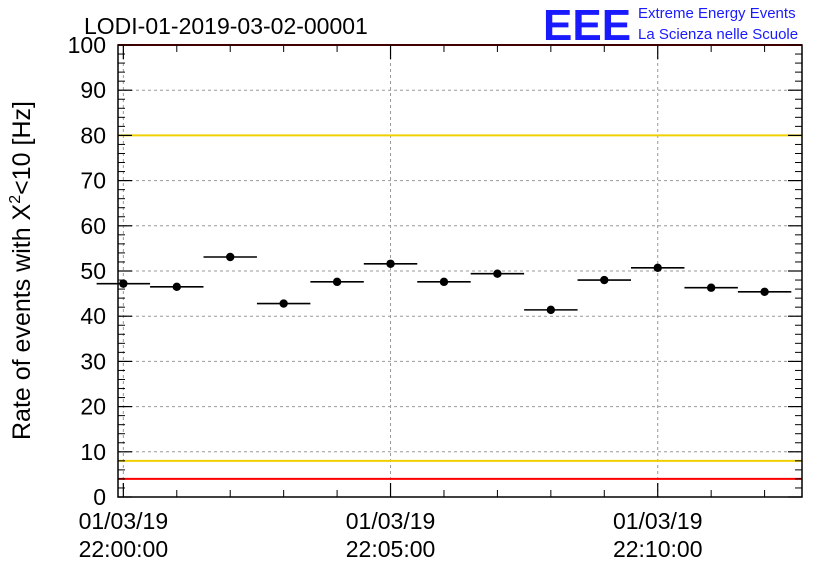 The image size is (836, 572). What do you see at coordinates (93, 316) in the screenshot?
I see `y-tick-label: 40` at bounding box center [93, 316].